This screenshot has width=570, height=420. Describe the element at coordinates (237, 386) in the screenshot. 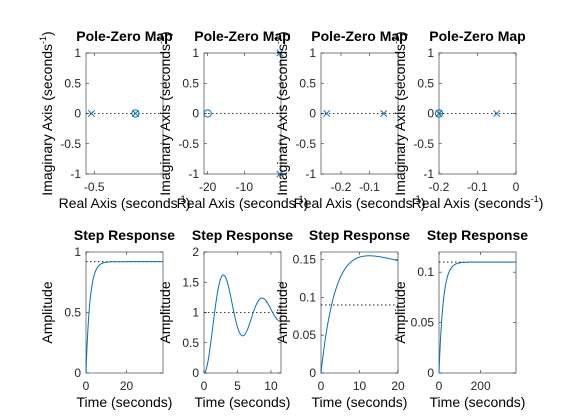

I see `x-tick-label: 5` at that location.